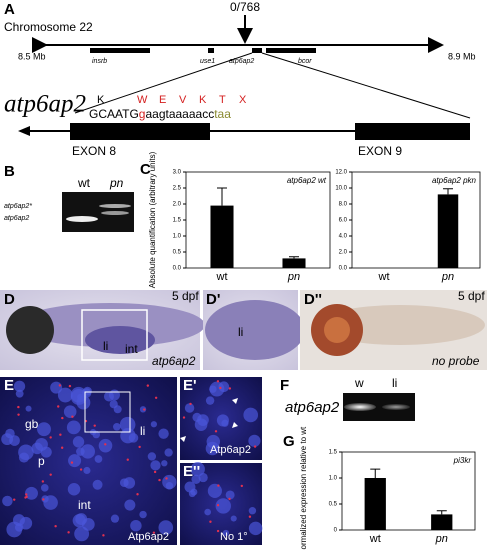 This screenshot has width=487, height=550. Describe the element at coordinates (110, 325) in the screenshot. I see `embryo` at that location.